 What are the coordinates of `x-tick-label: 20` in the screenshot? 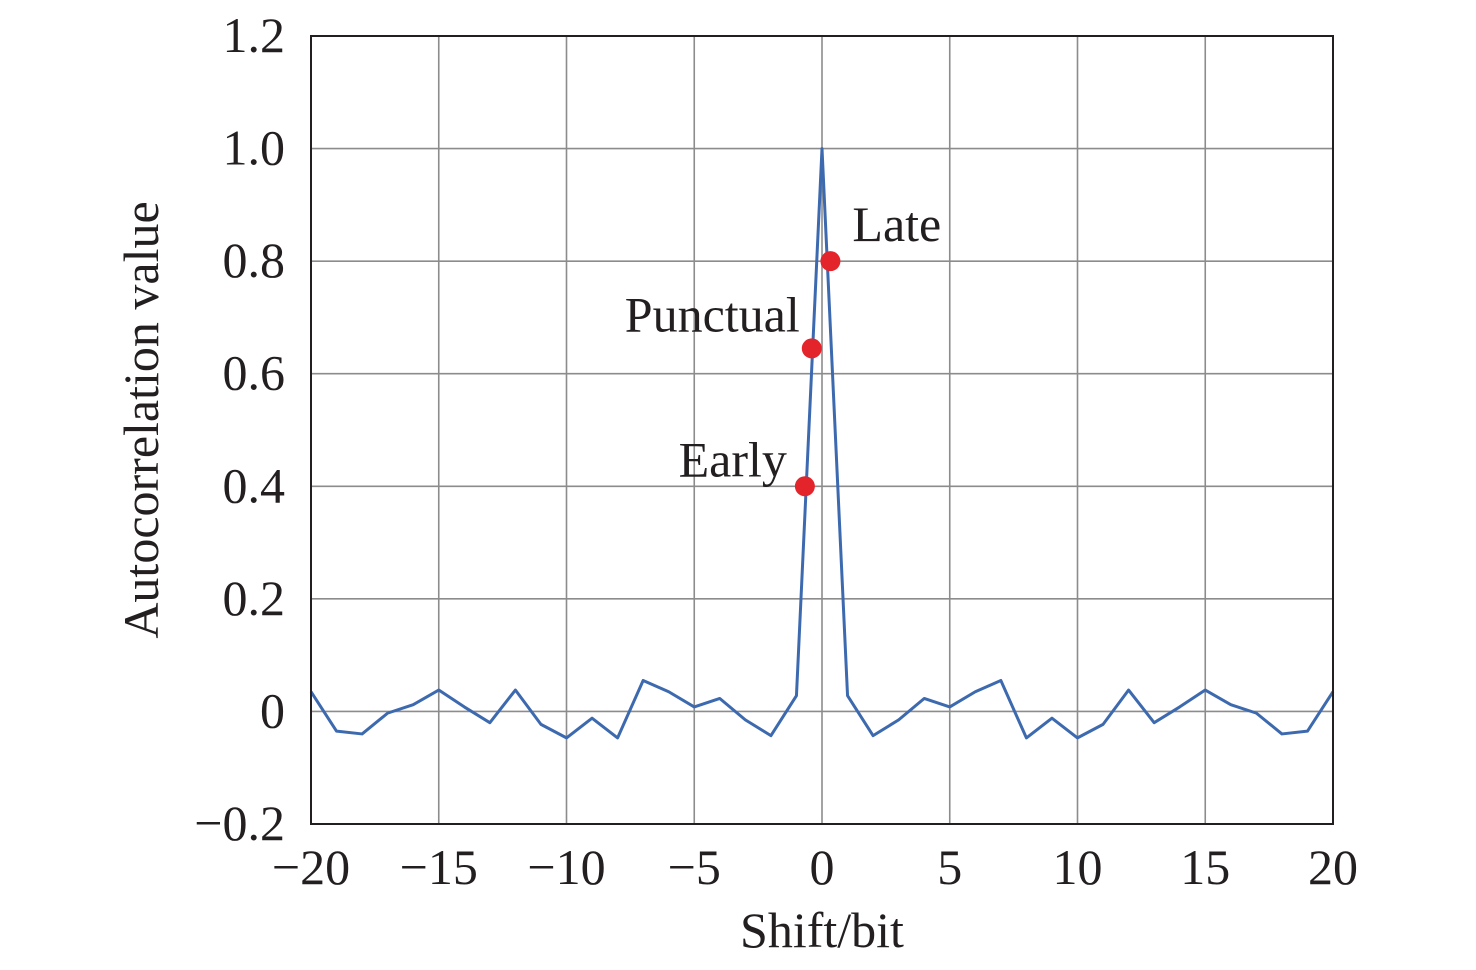 It's located at (1333, 867).